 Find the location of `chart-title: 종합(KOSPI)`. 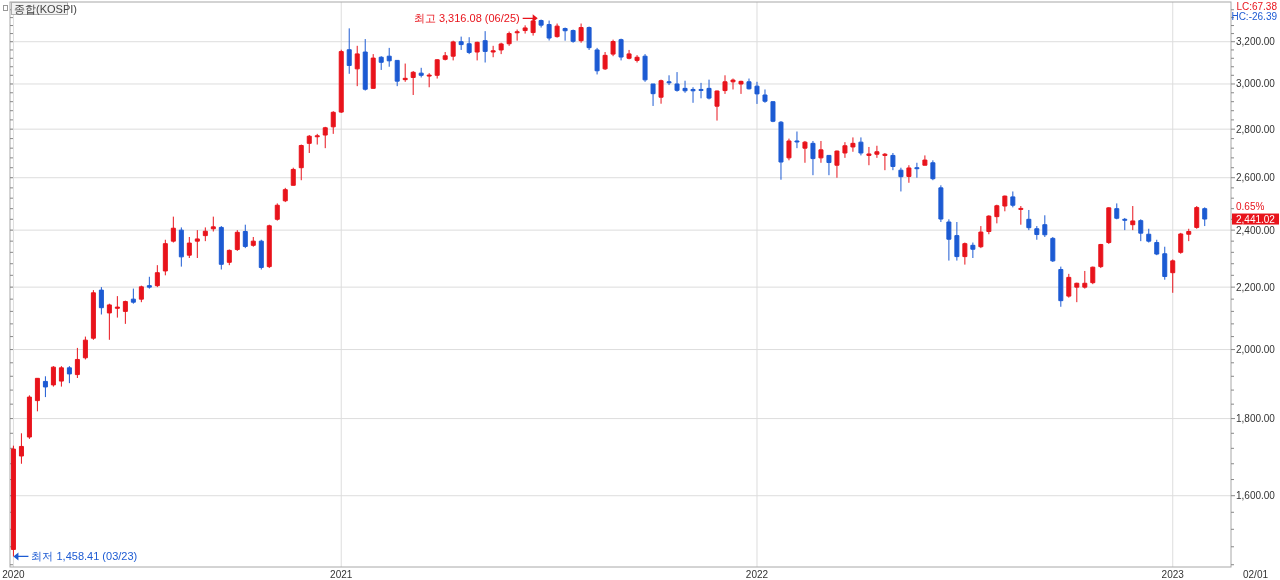

chart-title: 종합(KOSPI) is located at coordinates (45, 8).